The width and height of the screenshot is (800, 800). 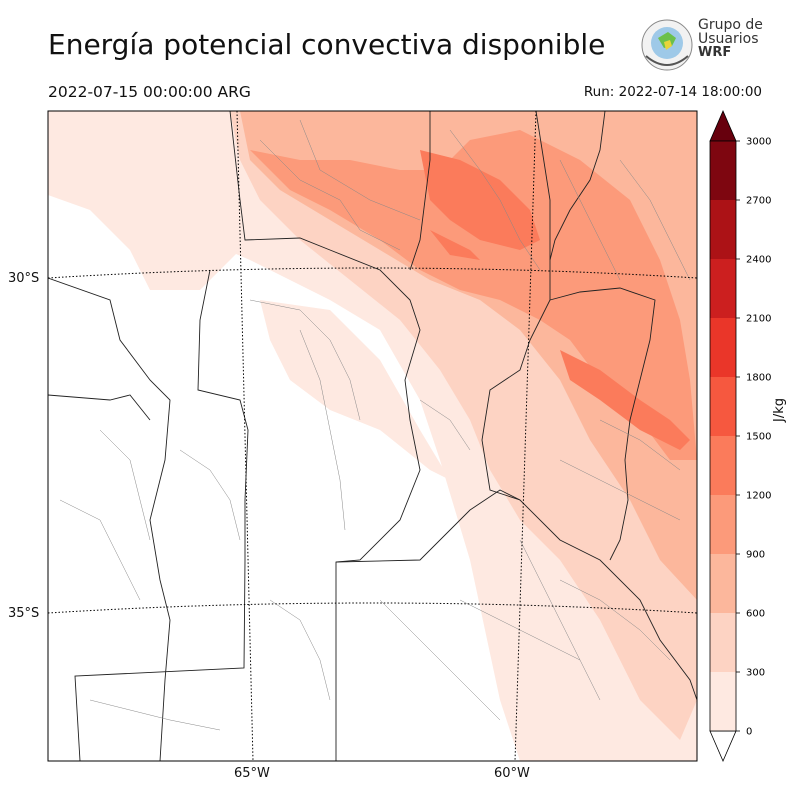 What do you see at coordinates (327, 44) in the screenshot?
I see `map-title: Energía potencial convectiva disponible` at bounding box center [327, 44].